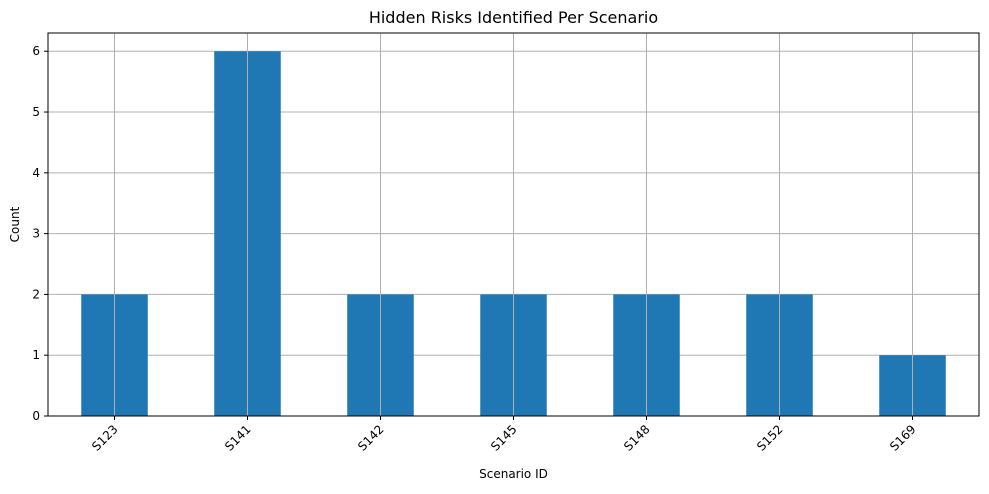 Image resolution: width=989 pixels, height=494 pixels. I want to click on y-tick-label: 0, so click(36, 416).